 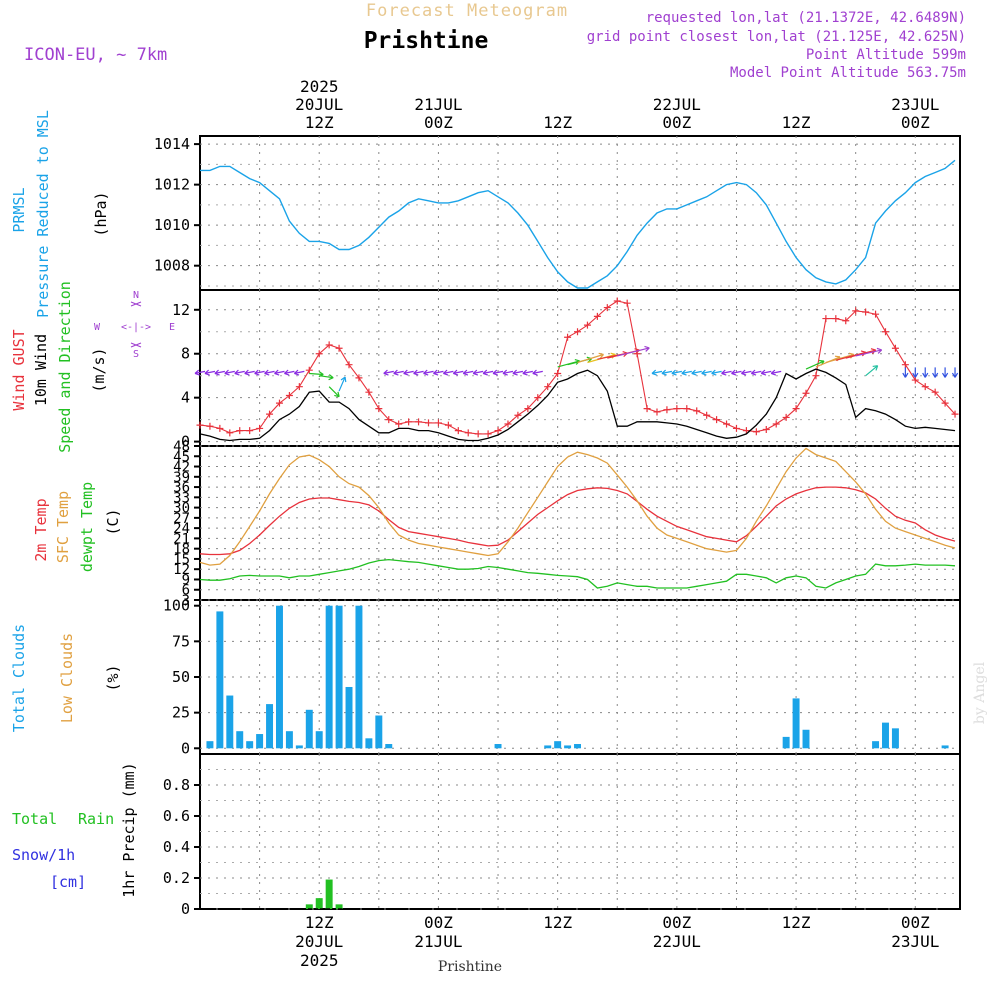 What do you see at coordinates (176, 606) in the screenshot?
I see `ytick-label-clouds: 100` at bounding box center [176, 606].